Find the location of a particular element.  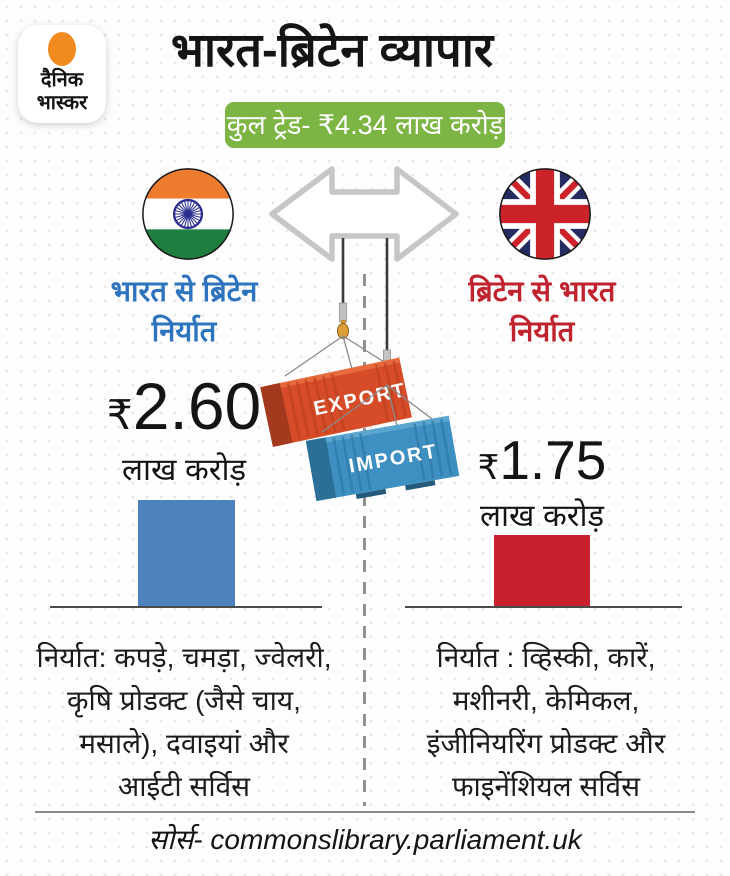

footer-divider is located at coordinates (365, 812).